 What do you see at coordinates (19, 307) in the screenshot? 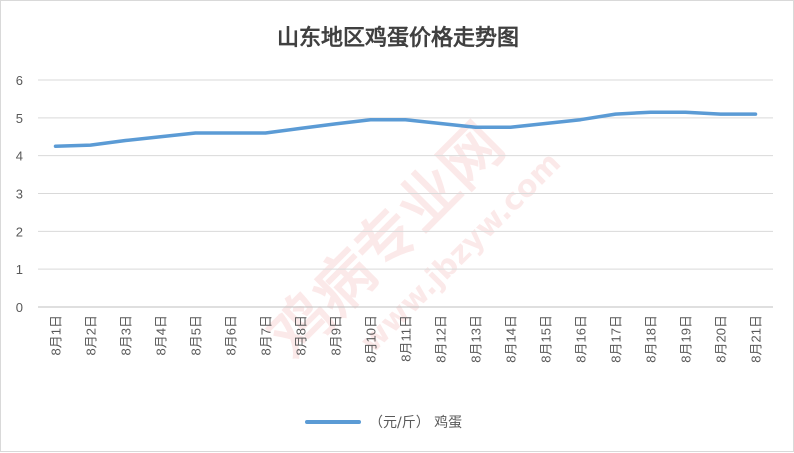
I see `y-tick-label: 0` at bounding box center [19, 307].